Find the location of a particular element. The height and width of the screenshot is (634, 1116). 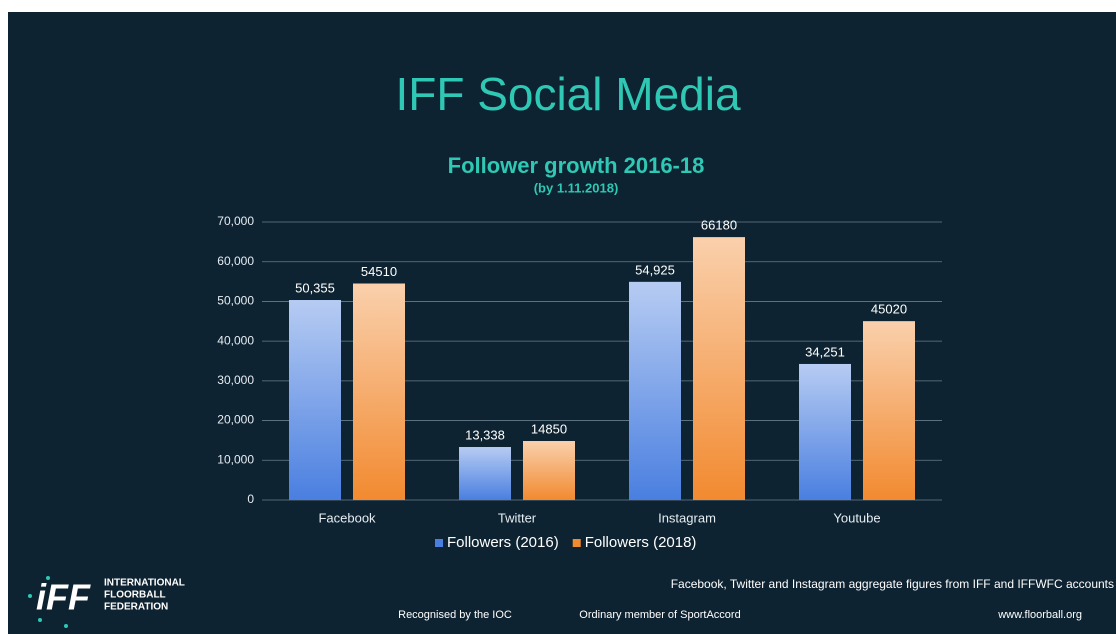

y-tick-label: 70,000 is located at coordinates (235, 221).